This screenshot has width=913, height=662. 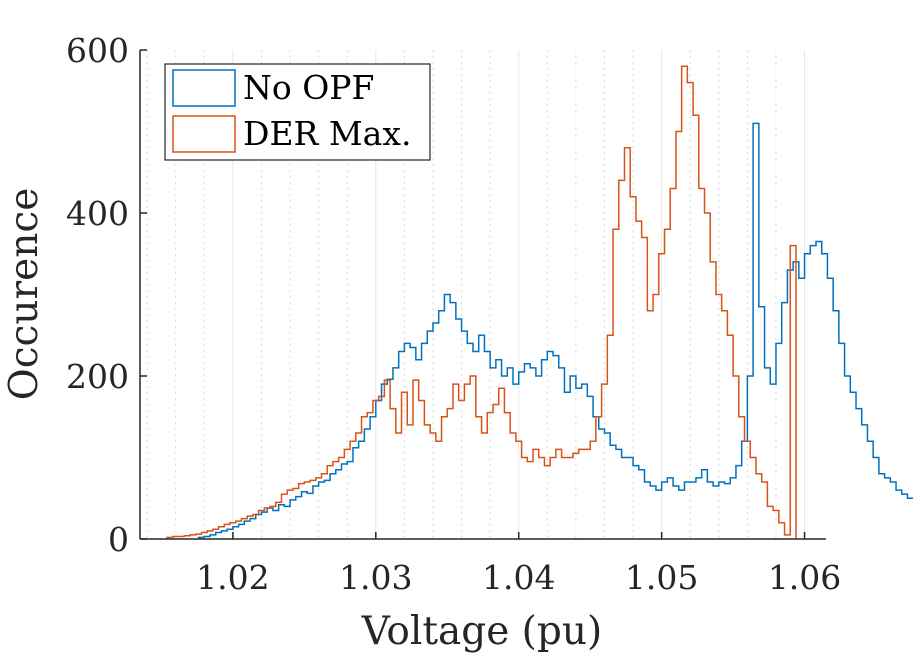 I want to click on legend-label: No OPF, so click(x=308, y=87).